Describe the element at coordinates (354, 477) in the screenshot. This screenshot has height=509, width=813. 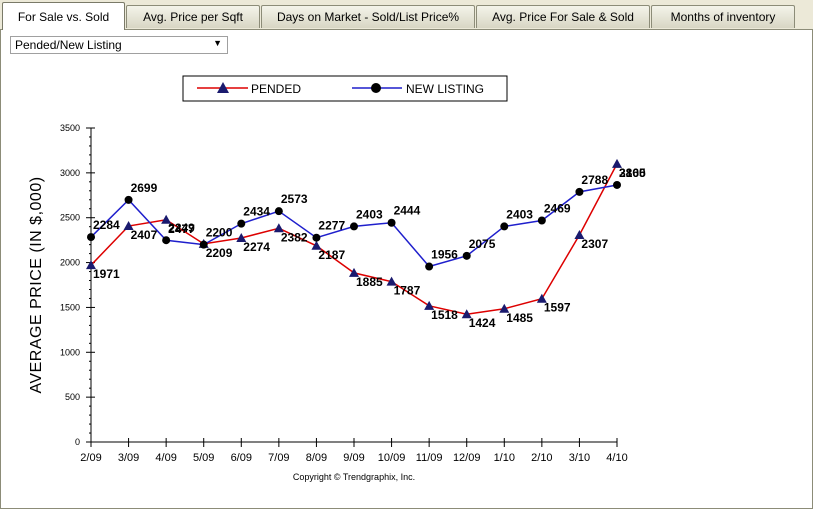
I see `copyright-text: Copyright © Trendgraphix, Inc.` at that location.